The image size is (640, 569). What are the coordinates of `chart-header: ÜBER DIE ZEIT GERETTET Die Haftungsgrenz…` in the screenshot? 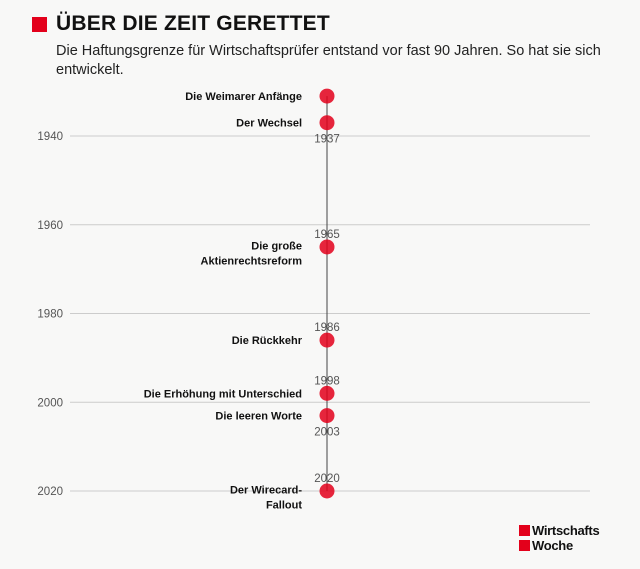 It's located at (327, 46).